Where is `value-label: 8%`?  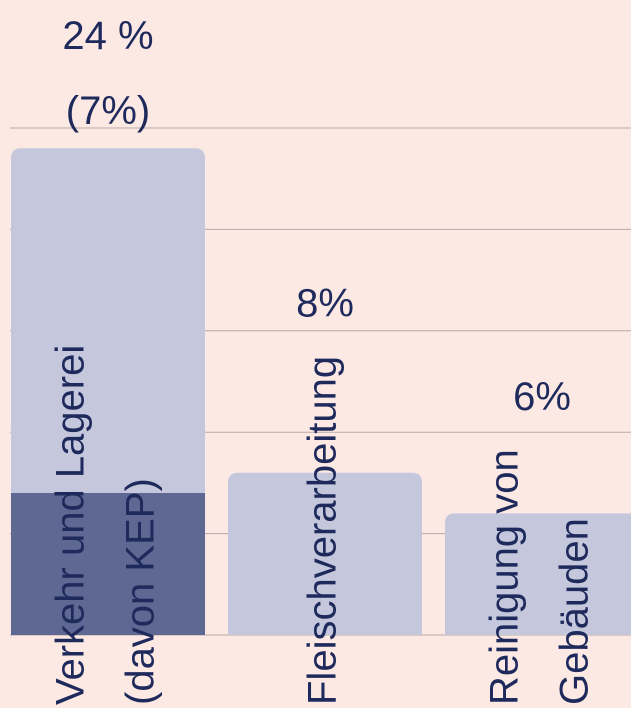
value-label: 8% is located at coordinates (325, 304).